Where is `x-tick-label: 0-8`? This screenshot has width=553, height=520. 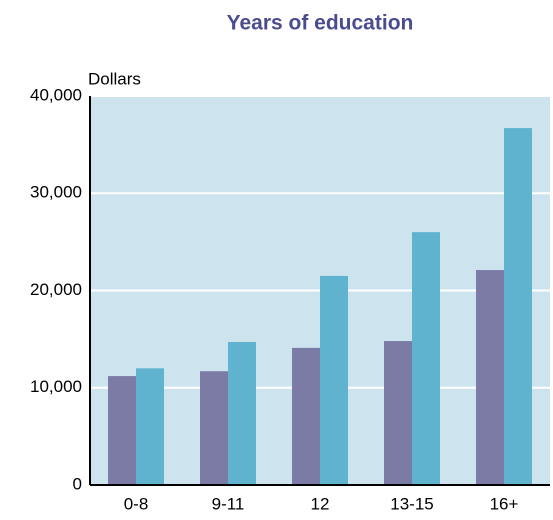
x-tick-label: 0-8 is located at coordinates (136, 503).